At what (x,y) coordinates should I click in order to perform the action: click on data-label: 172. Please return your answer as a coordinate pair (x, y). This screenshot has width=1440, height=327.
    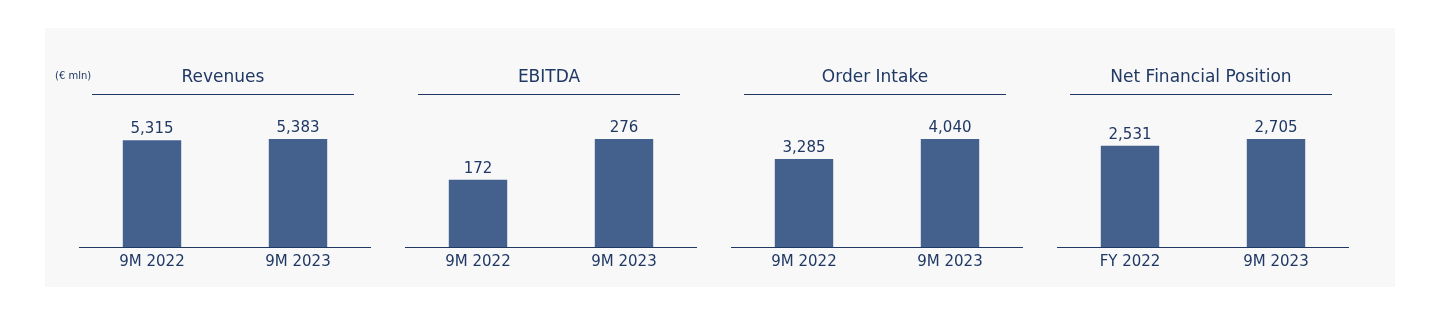
    Looking at the image, I should click on (478, 167).